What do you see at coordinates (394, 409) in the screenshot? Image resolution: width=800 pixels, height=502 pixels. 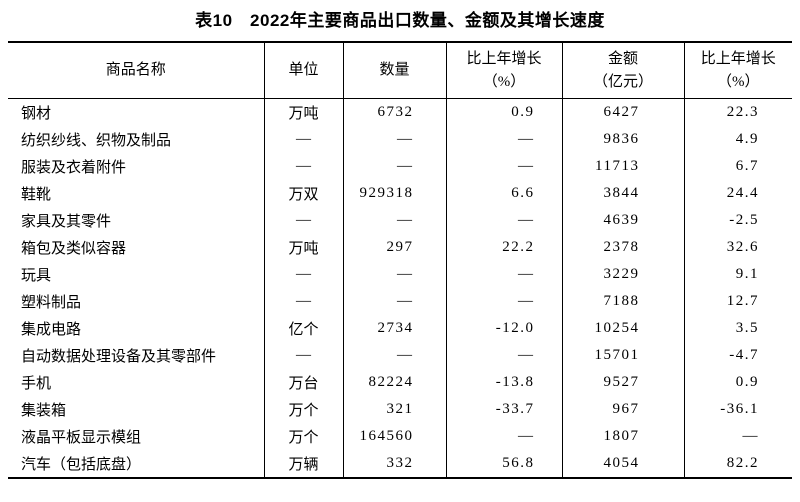 I see `quantity-cell: 321` at bounding box center [394, 409].